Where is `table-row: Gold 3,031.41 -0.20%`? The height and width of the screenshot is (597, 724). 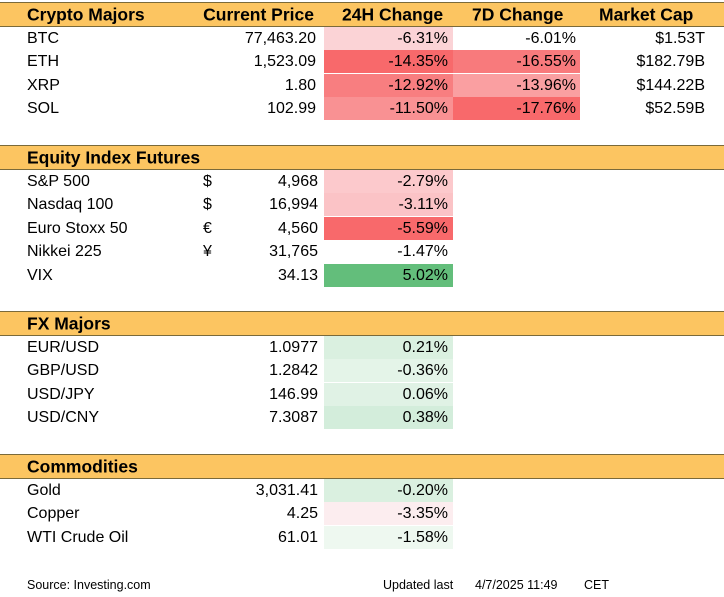
table-row: Gold 3,031.41 -0.20% is located at coordinates (362, 490).